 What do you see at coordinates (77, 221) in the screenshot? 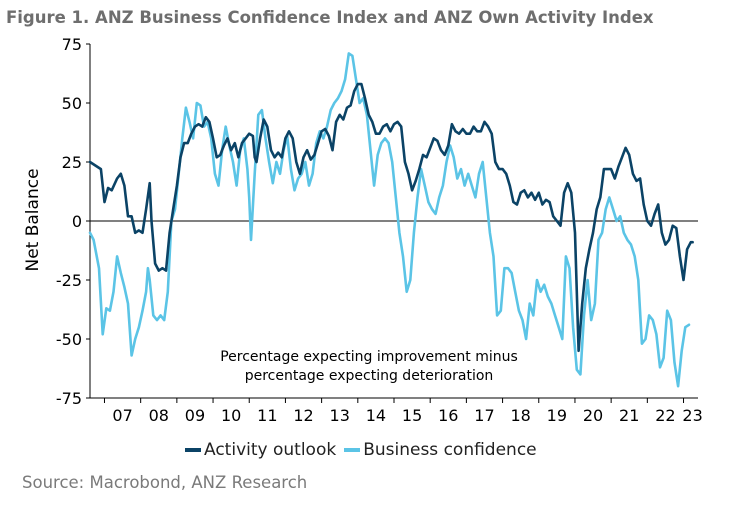
I see `y-tick-label: 0` at bounding box center [77, 221].